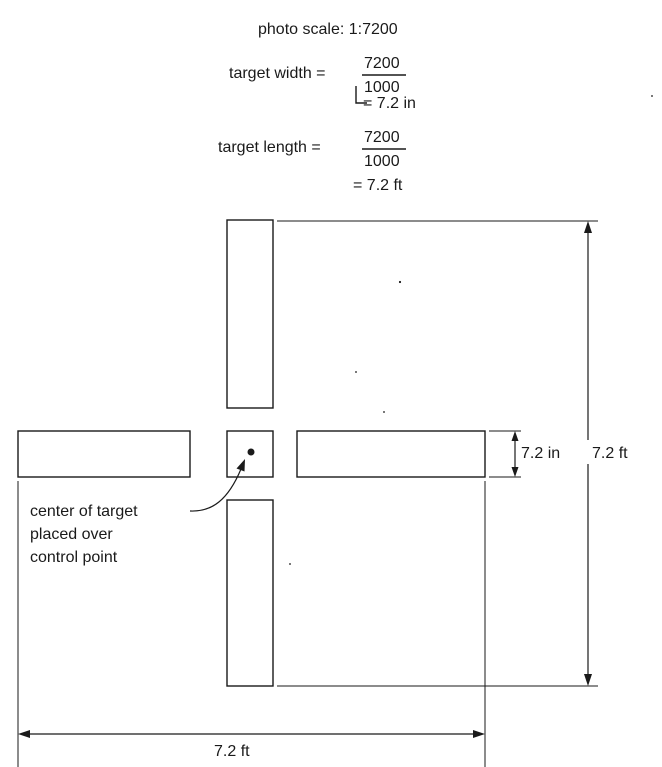  What do you see at coordinates (391, 454) in the screenshot?
I see `right-target-bar` at bounding box center [391, 454].